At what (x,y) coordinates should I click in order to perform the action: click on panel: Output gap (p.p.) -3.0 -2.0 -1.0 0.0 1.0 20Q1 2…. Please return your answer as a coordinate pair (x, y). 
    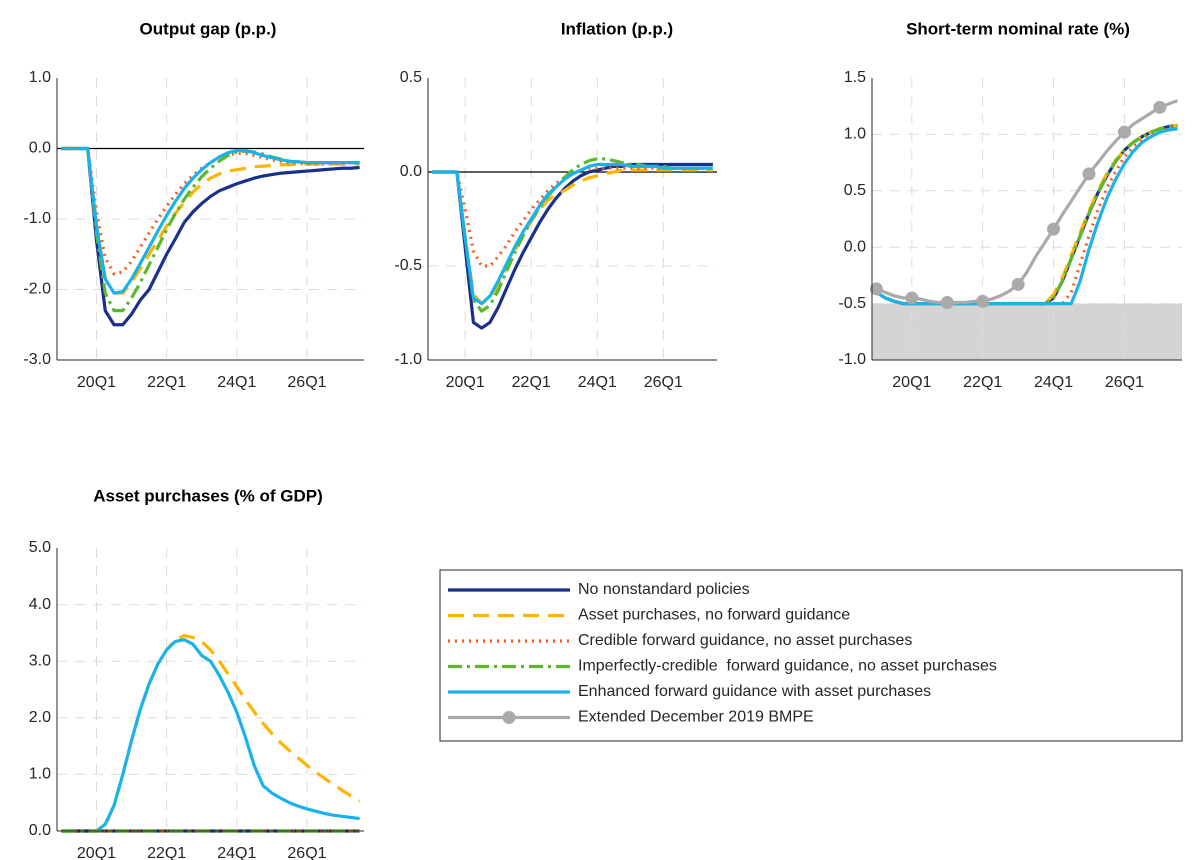
    Looking at the image, I should click on (193, 205).